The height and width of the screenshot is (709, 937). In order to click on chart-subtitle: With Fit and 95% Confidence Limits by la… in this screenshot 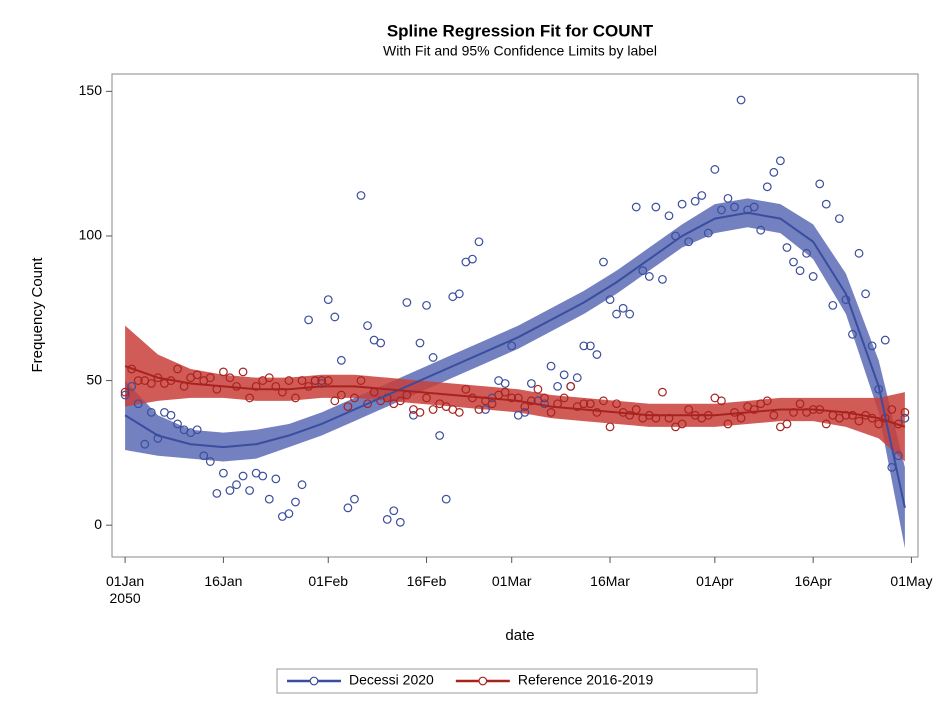, I will do `click(520, 51)`.